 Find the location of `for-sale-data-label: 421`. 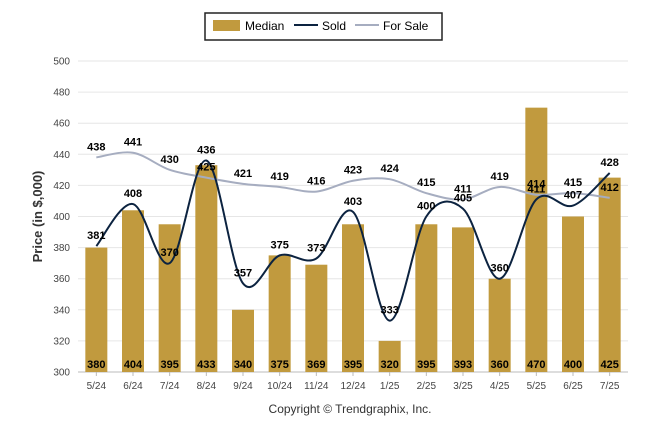

for-sale-data-label: 421 is located at coordinates (243, 174).